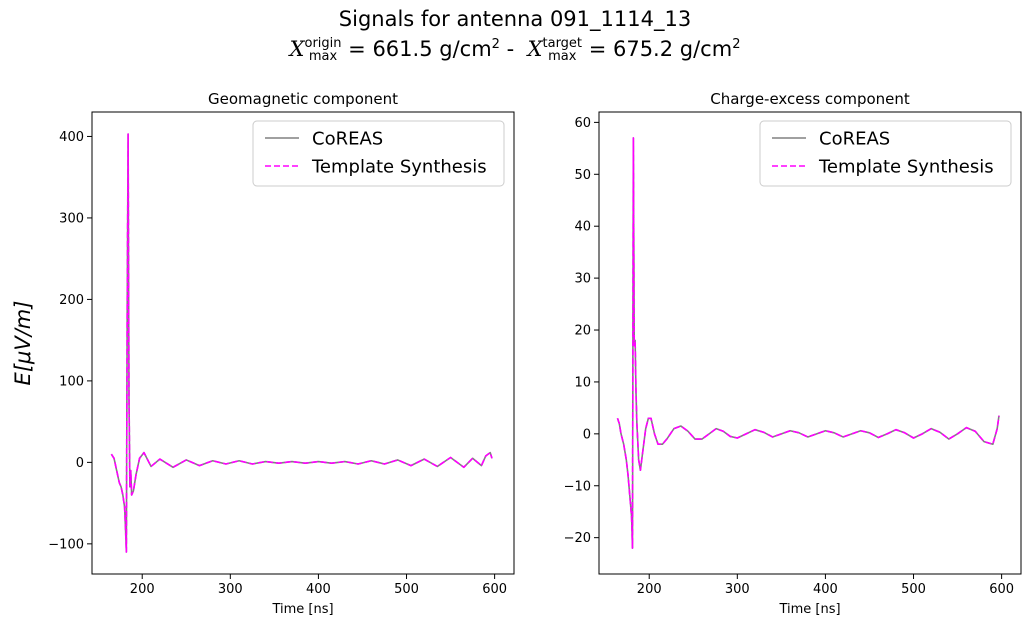  I want to click on target-superscript: target, so click(562, 43).